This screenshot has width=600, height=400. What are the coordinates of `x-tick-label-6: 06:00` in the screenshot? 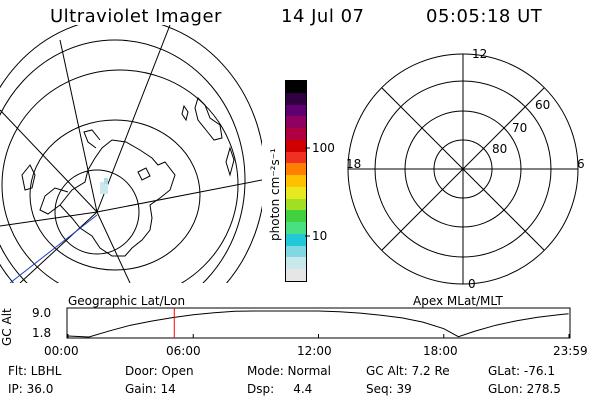 It's located at (183, 351).